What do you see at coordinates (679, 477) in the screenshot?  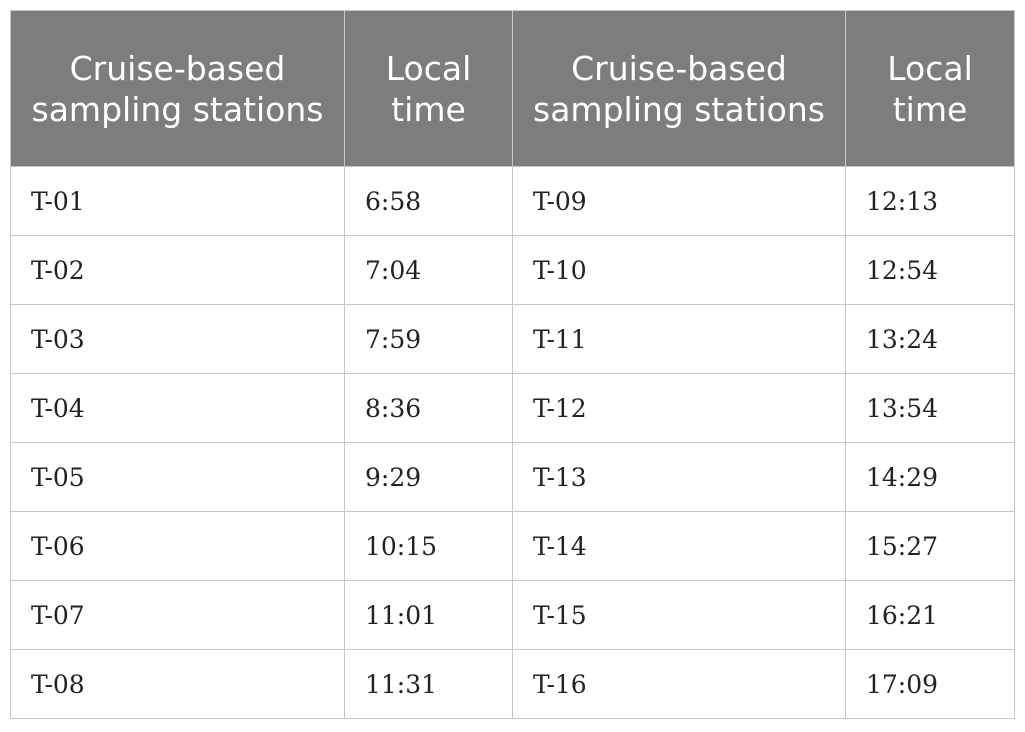 I see `station-cell: T-13` at bounding box center [679, 477].